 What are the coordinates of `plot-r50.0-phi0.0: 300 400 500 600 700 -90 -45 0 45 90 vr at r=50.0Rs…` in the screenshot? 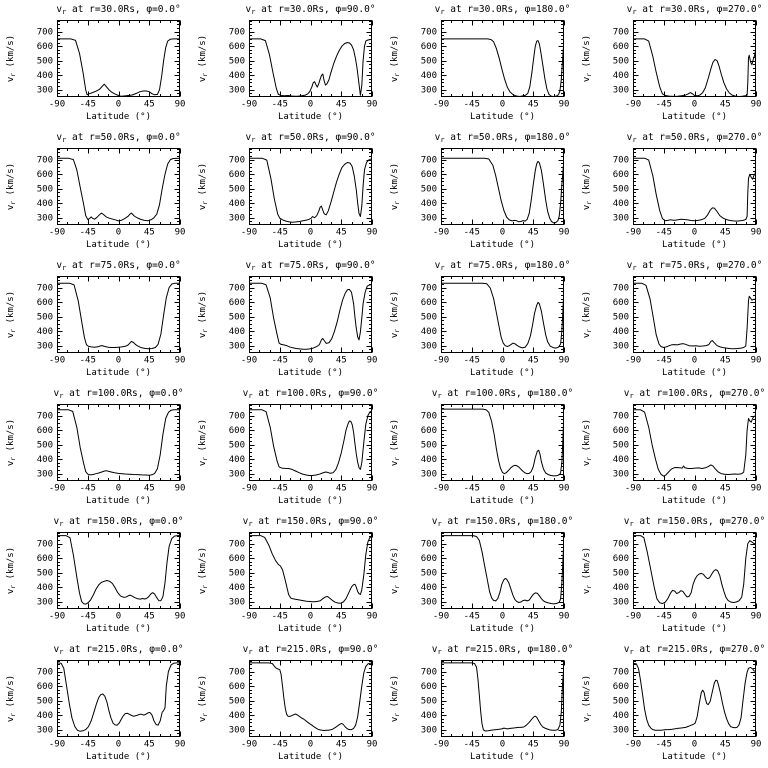 It's located at (95, 191).